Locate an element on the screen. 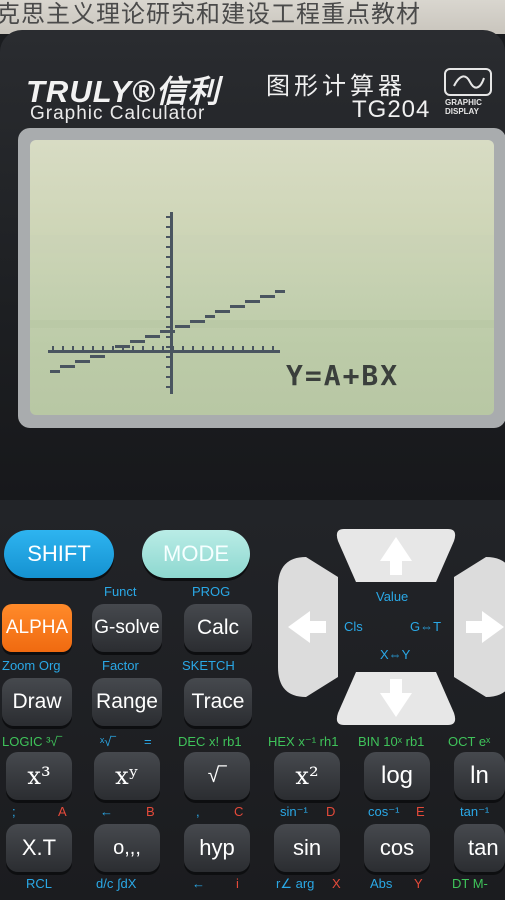  g-solve-button: G-solve is located at coordinates (127, 628).